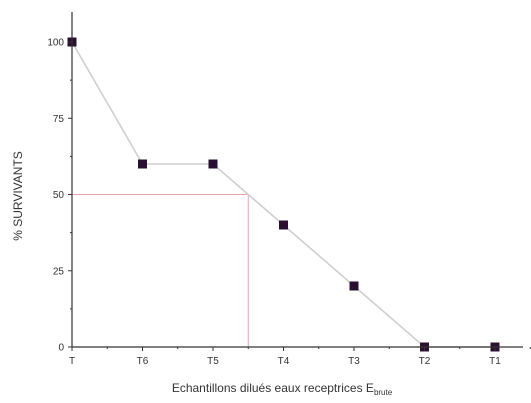 The width and height of the screenshot is (531, 403). I want to click on x-tick-label: T2, so click(425, 361).